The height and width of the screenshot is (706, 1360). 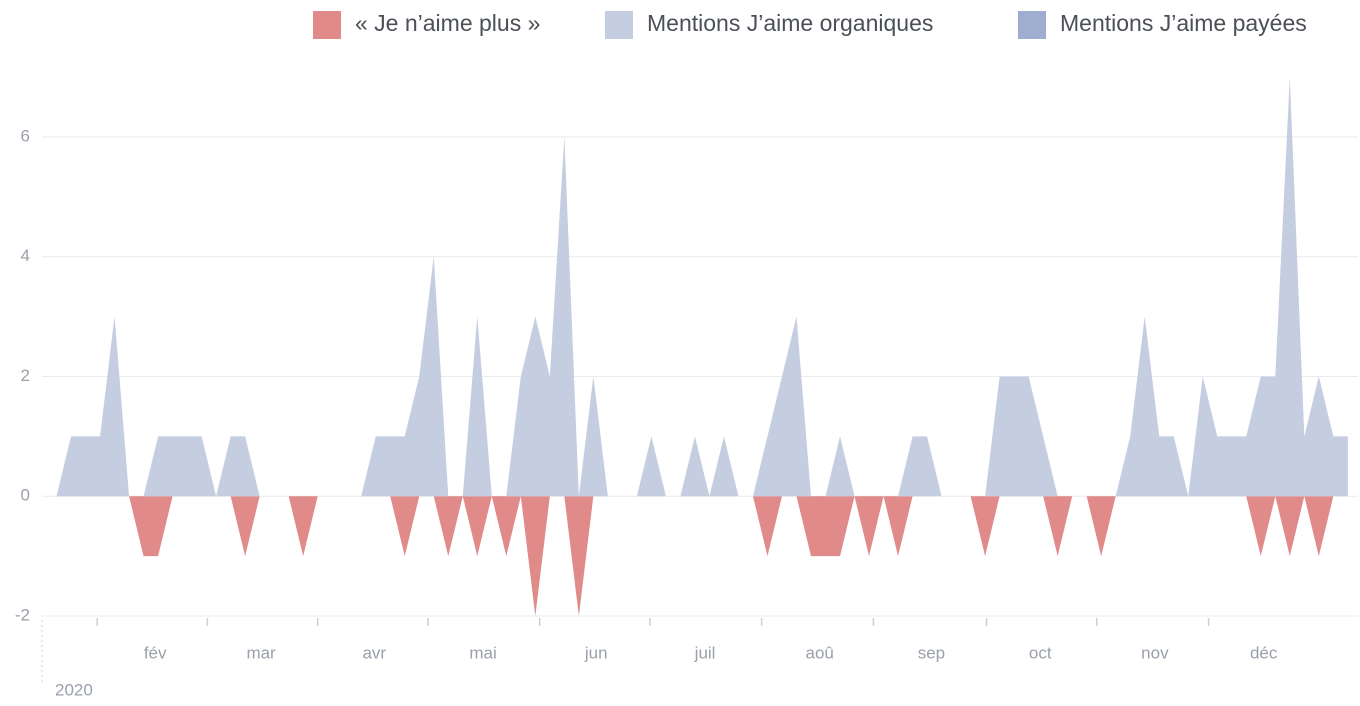 What do you see at coordinates (705, 652) in the screenshot?
I see `x-tick-label: juil` at bounding box center [705, 652].